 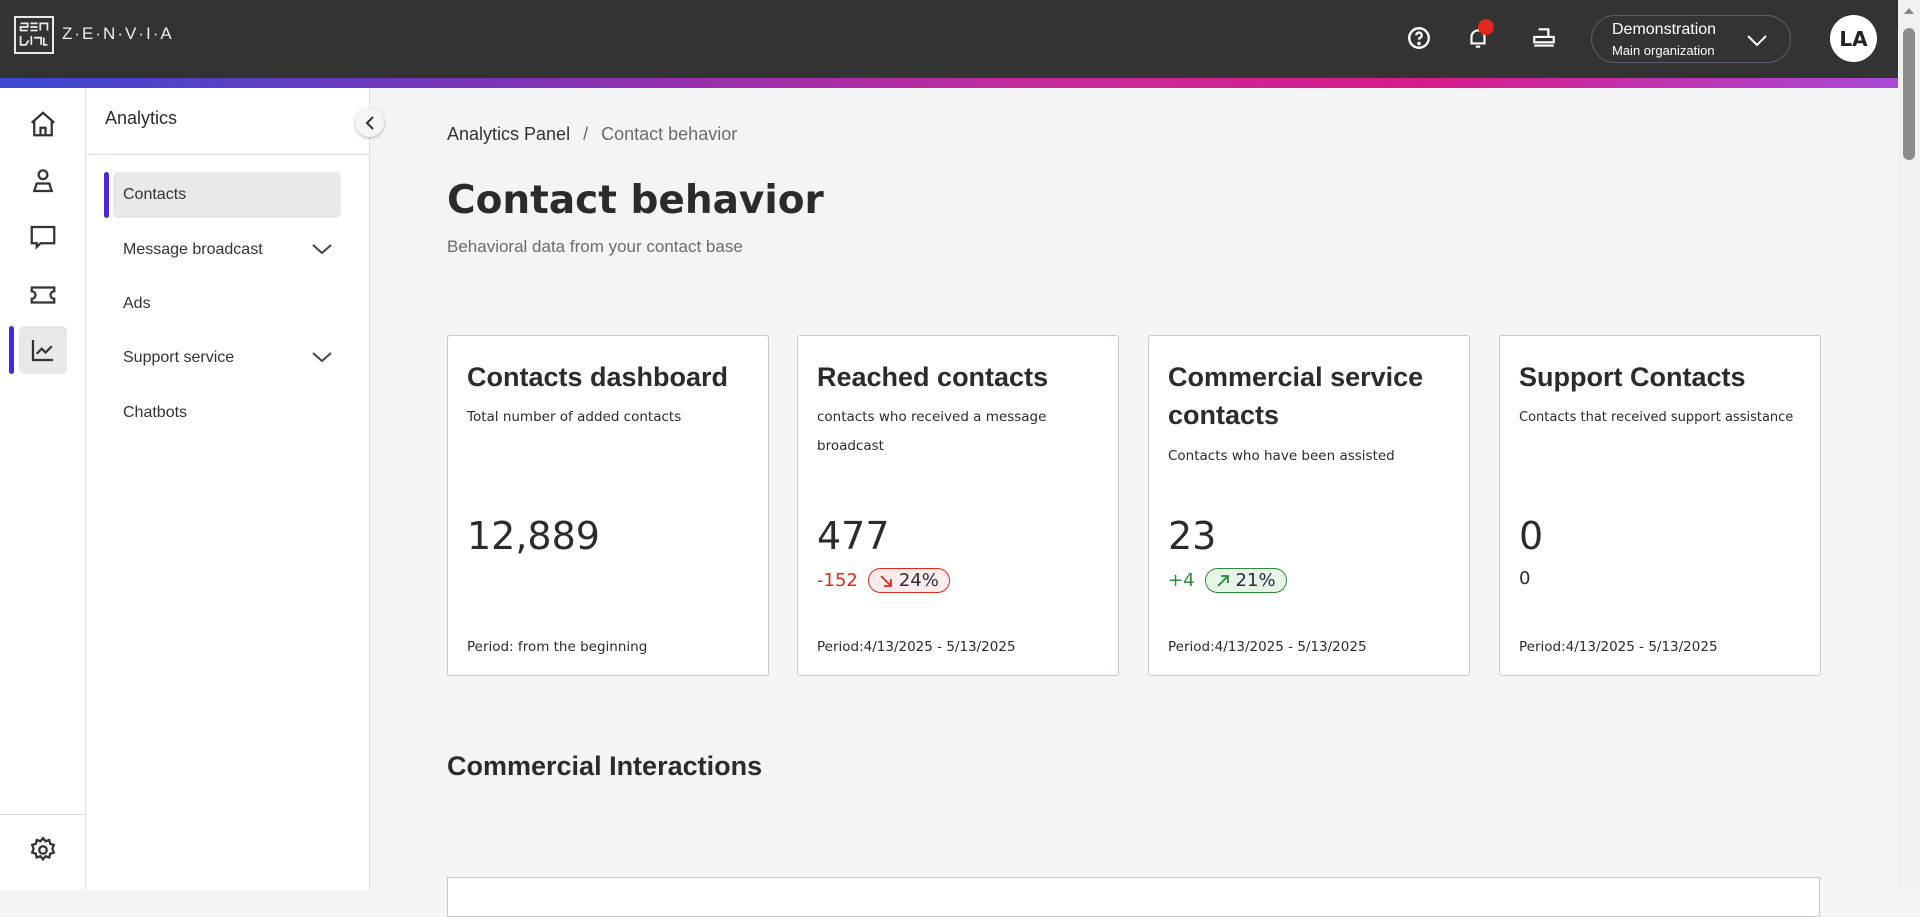 I want to click on sidebar-title: Analytics, so click(x=141, y=118).